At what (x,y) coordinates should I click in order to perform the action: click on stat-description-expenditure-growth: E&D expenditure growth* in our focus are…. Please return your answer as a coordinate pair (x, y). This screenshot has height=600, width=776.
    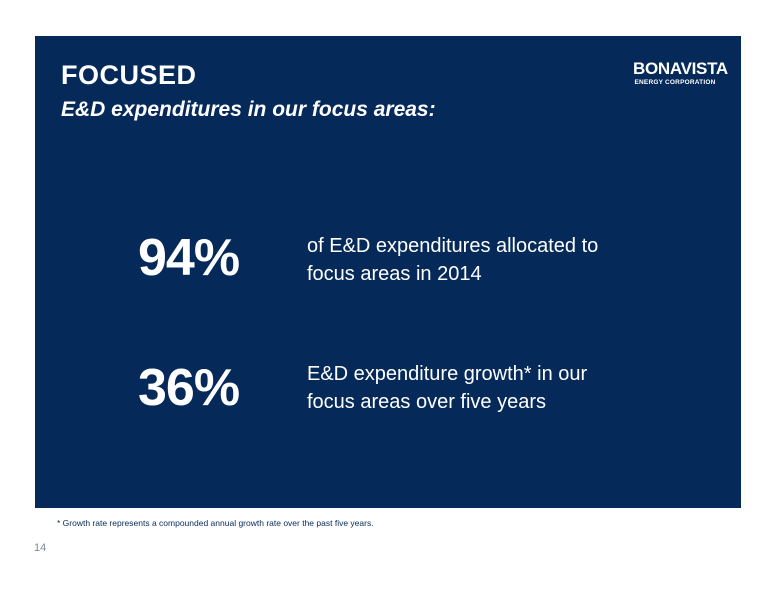
    Looking at the image, I should click on (487, 388).